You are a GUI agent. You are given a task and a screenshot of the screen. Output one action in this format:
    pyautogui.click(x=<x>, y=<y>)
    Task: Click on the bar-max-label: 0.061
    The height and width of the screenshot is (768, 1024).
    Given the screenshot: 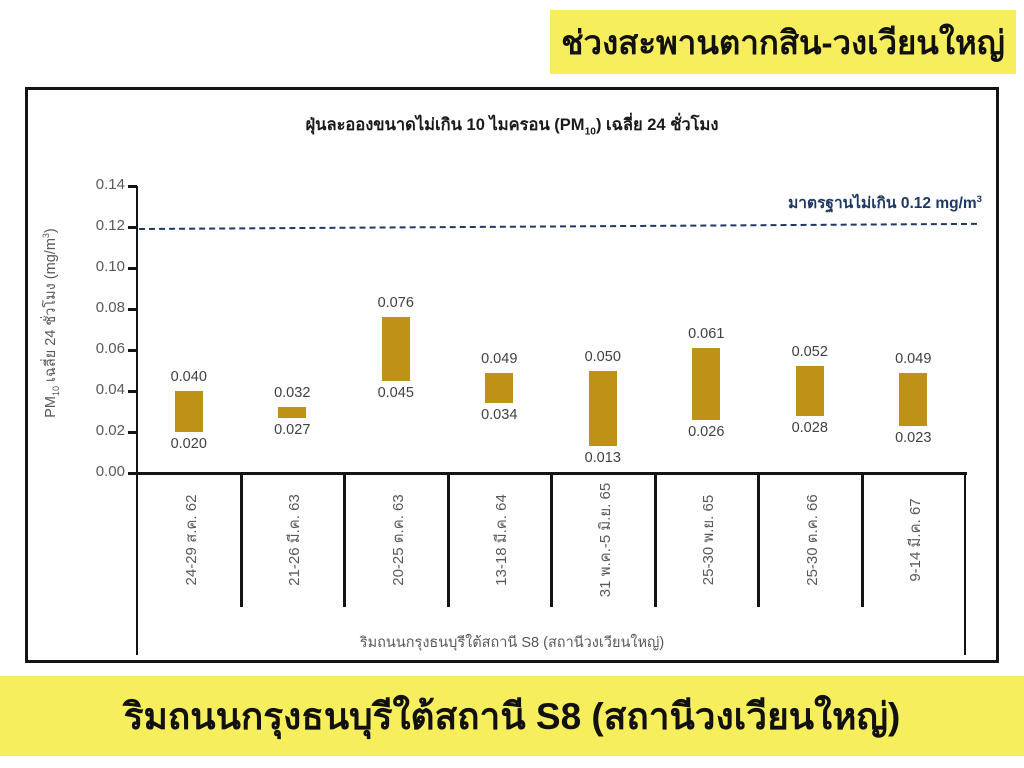 What is the action you would take?
    pyautogui.click(x=706, y=333)
    